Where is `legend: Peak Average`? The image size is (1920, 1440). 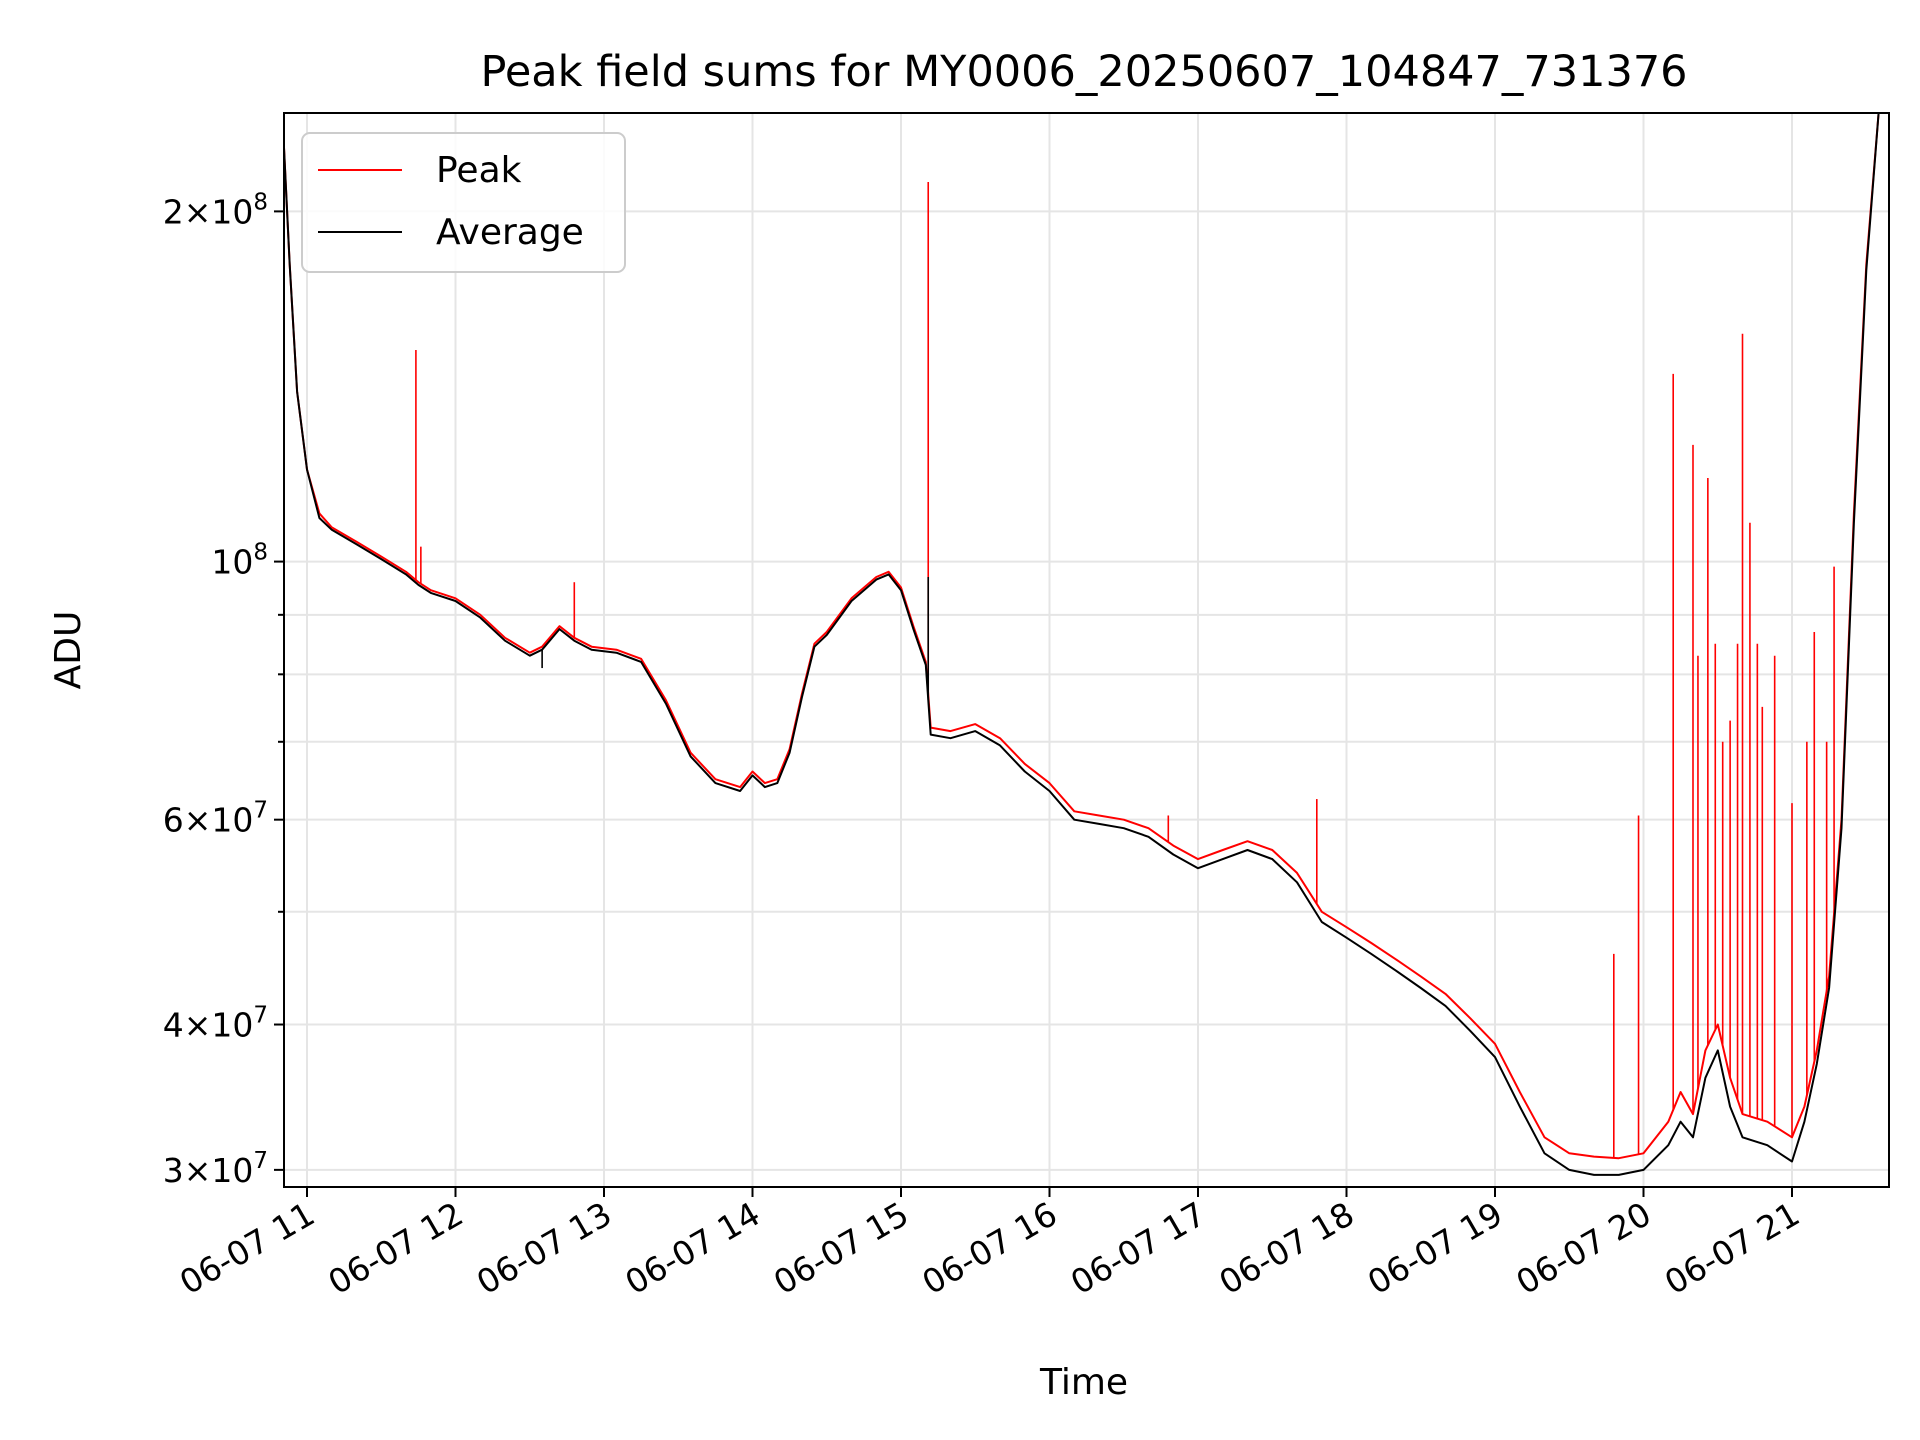 legend: Peak Average is located at coordinates (463, 202).